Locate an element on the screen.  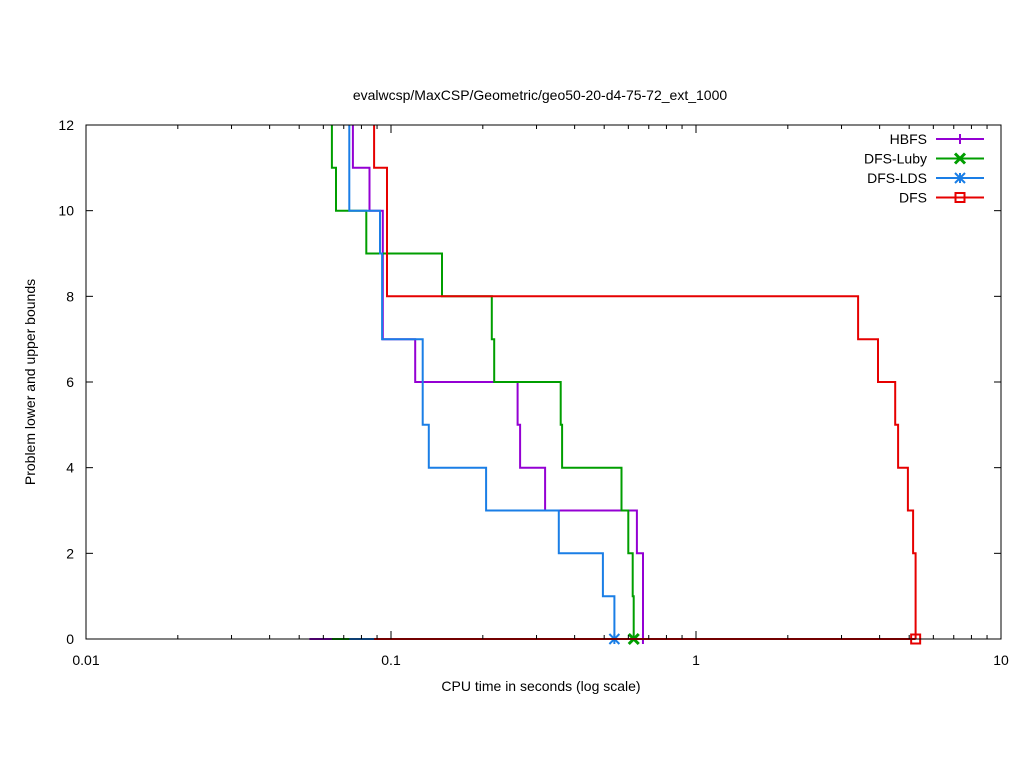
y-axis-label: Problem lower and upper bounds is located at coordinates (30, 382).